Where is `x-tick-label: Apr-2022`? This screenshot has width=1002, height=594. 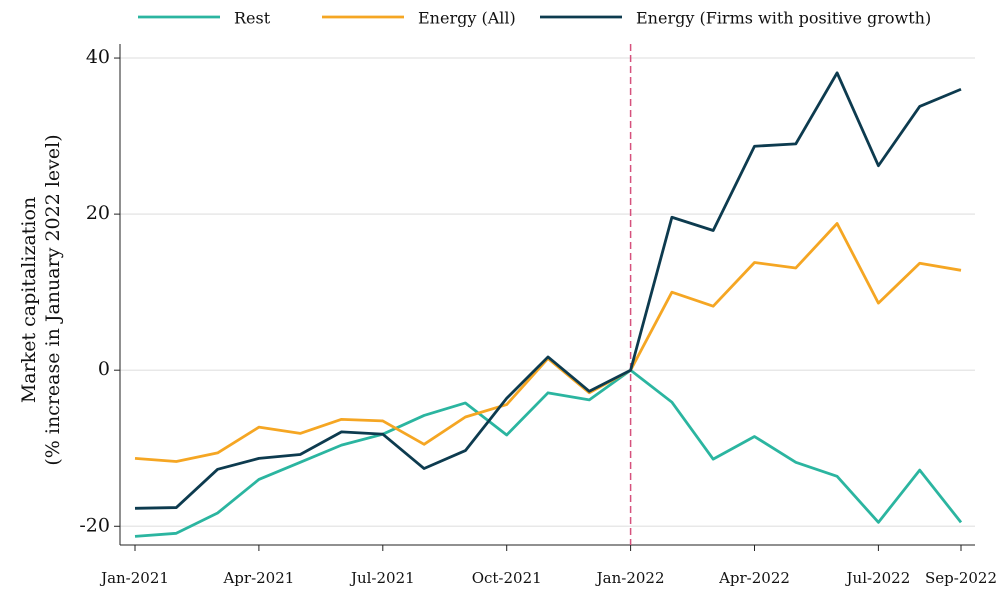
x-tick-label: Apr-2022 is located at coordinates (754, 578).